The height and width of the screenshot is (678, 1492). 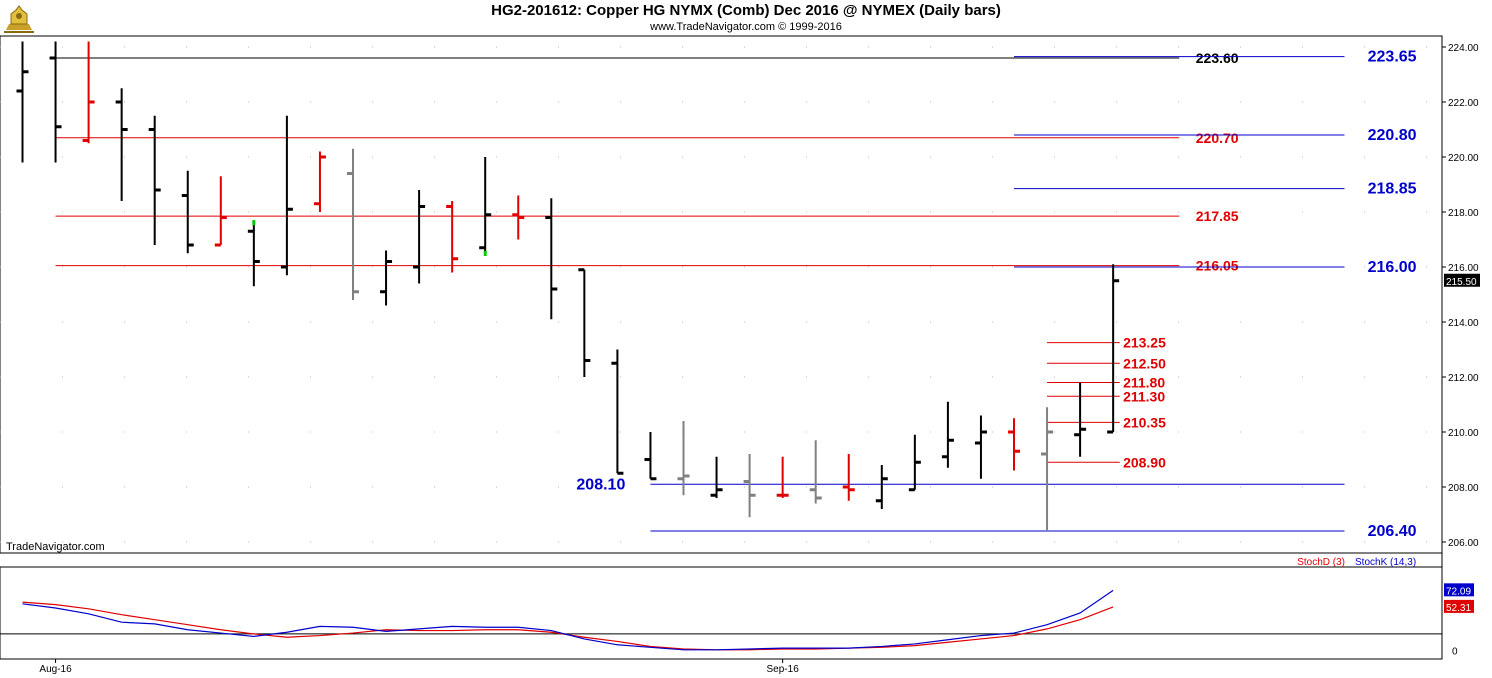 I want to click on x-tick-label: Aug-16, so click(x=55, y=669).